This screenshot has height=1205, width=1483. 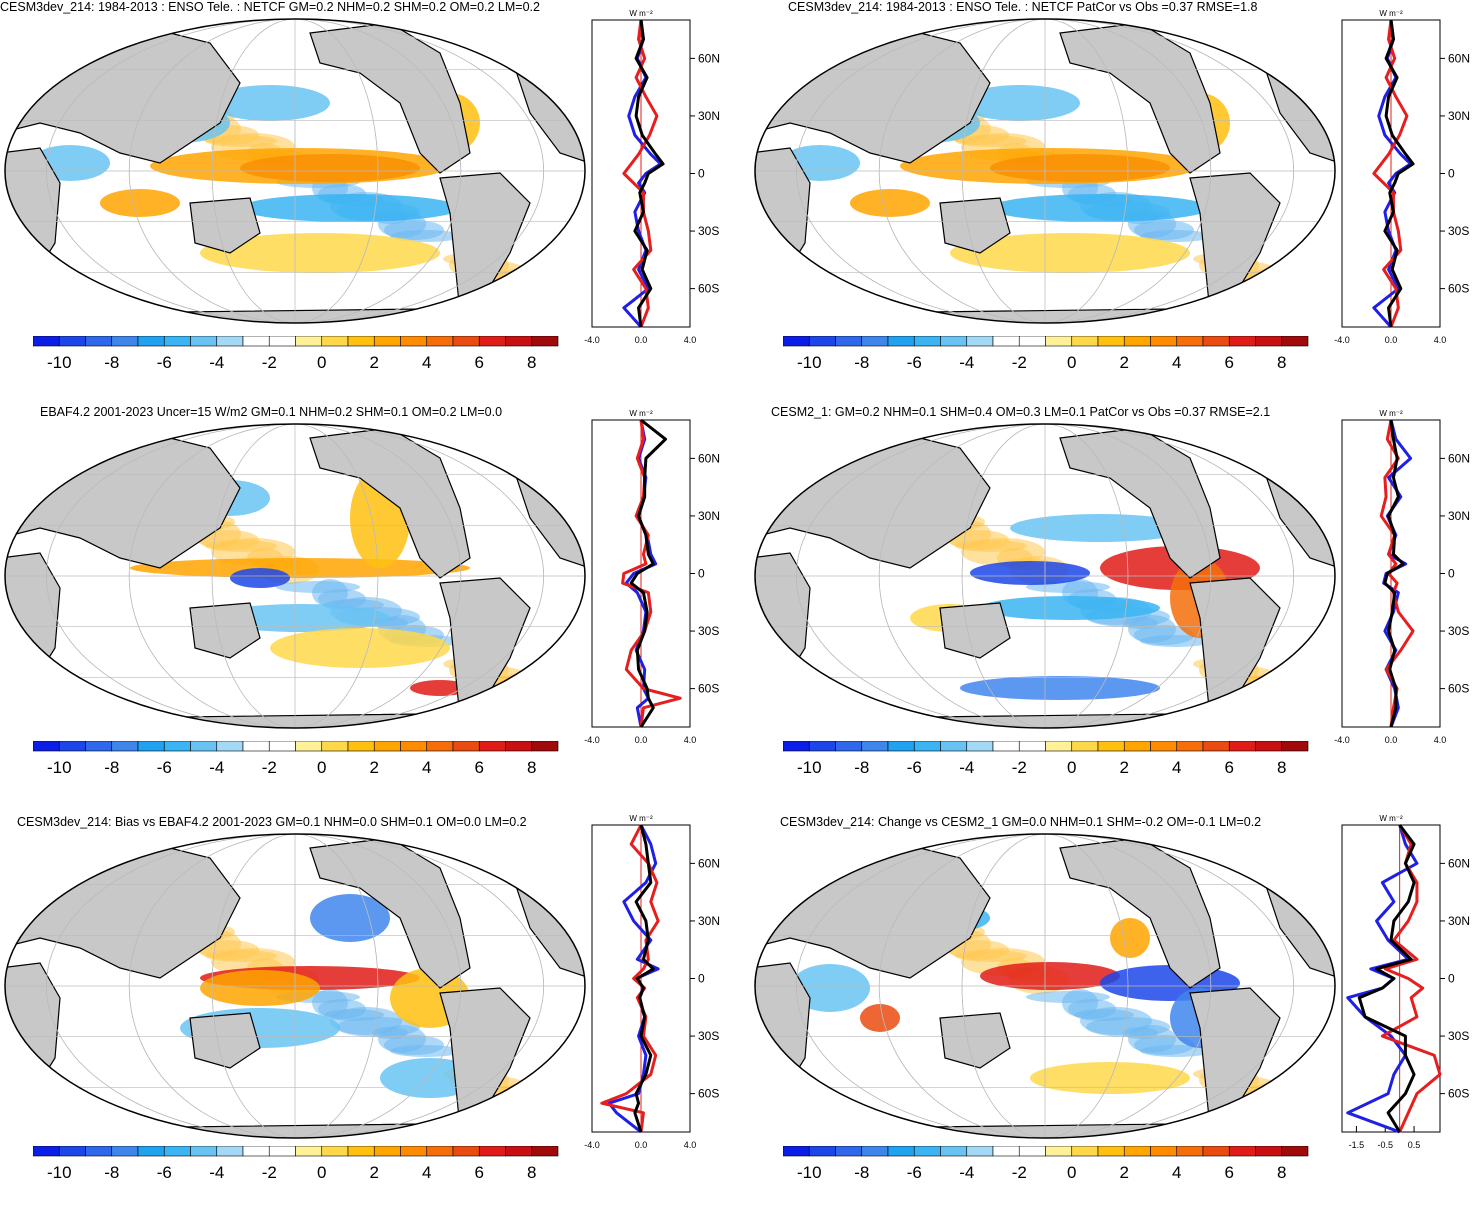 I want to click on world-map, so click(x=1045, y=988).